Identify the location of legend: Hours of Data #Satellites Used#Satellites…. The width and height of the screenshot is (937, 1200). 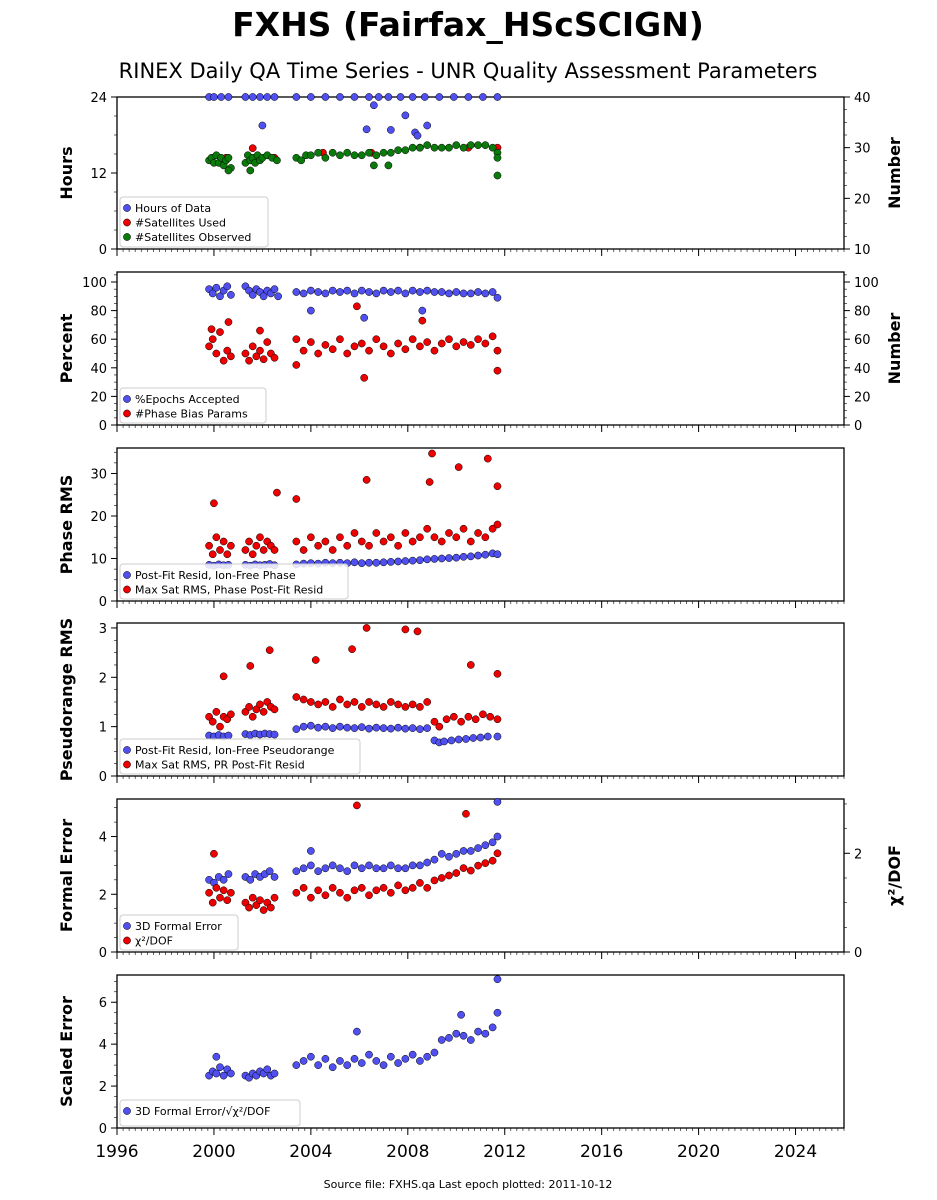
(194, 222).